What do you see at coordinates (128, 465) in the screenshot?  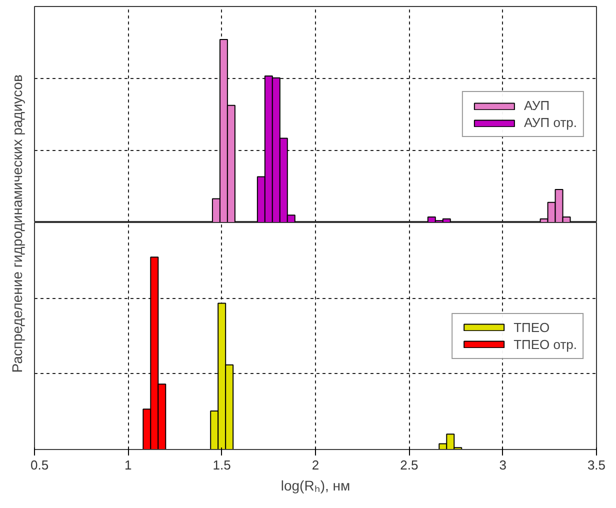 I see `x-tick-label: 1` at bounding box center [128, 465].